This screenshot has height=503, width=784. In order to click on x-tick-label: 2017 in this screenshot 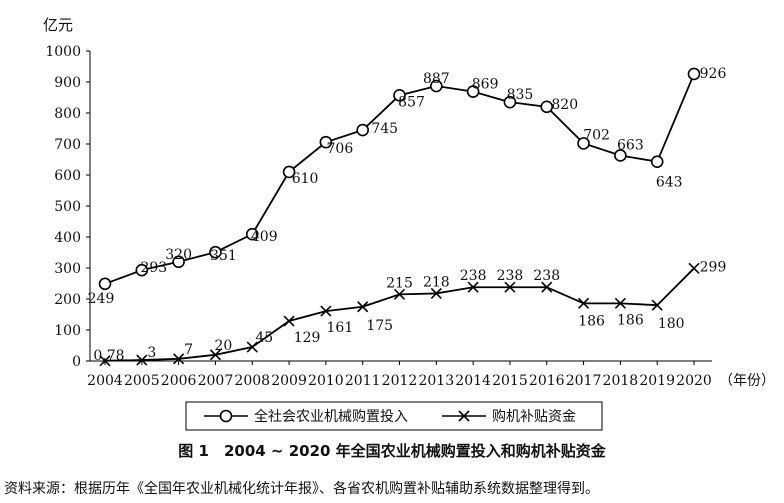, I will do `click(584, 381)`.